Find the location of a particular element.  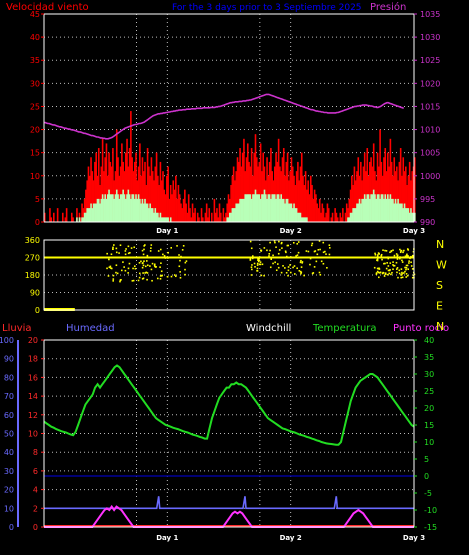

temperature-label: Temperatura is located at coordinates (344, 328).